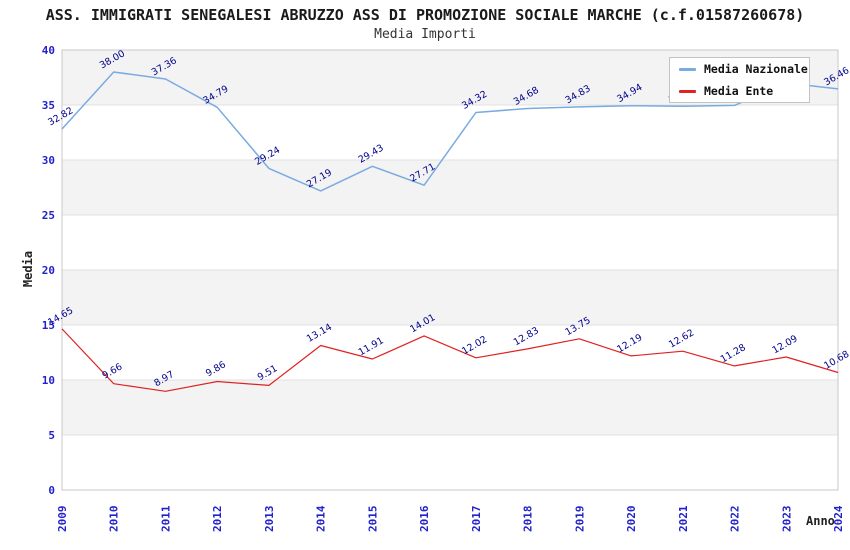  I want to click on chart-subtitle: Media Importi, so click(425, 34).